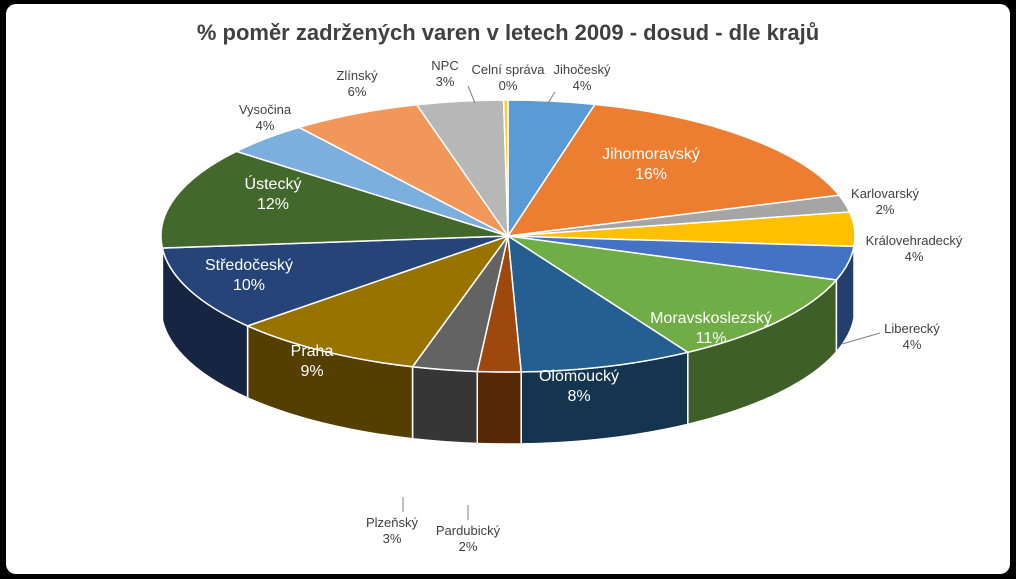  What do you see at coordinates (499, 407) in the screenshot?
I see `pie-side-pardubicky` at bounding box center [499, 407].